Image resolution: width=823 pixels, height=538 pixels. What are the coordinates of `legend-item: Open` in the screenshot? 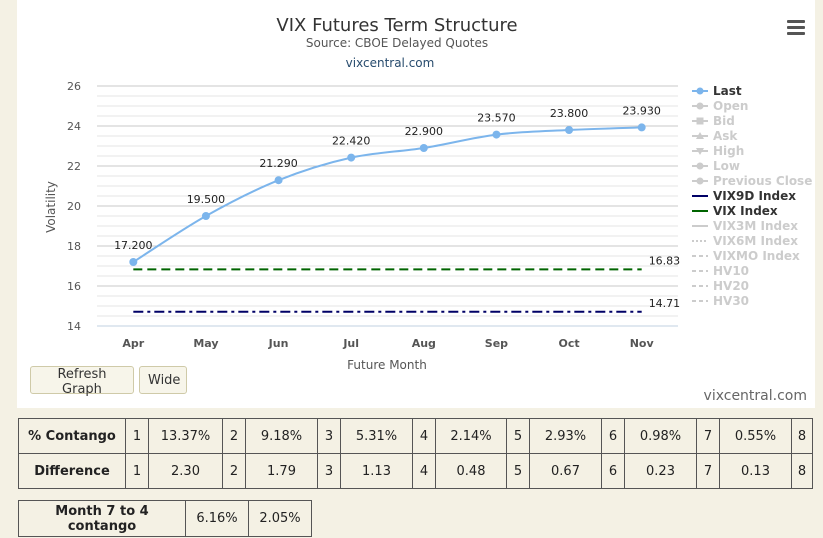 It's located at (730, 106).